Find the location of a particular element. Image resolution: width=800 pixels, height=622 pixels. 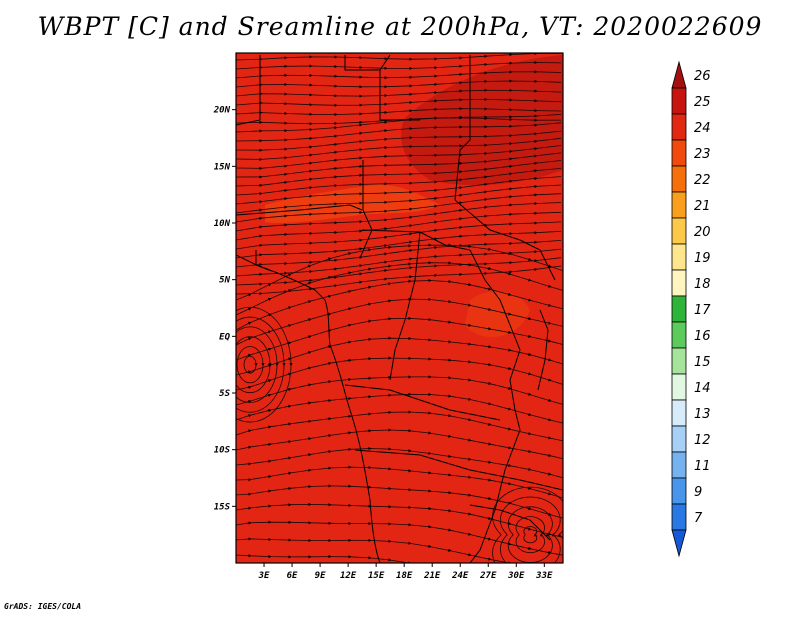

lat-tick-label: 15S is located at coordinates (222, 507).